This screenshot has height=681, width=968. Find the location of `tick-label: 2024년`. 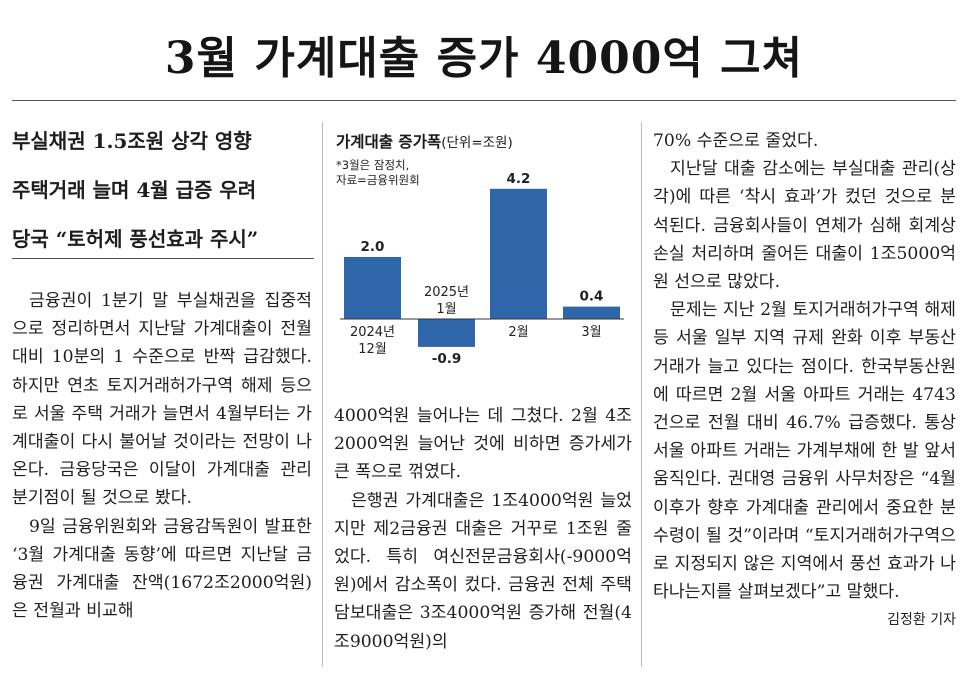

tick-label: 2024년 is located at coordinates (372, 332).